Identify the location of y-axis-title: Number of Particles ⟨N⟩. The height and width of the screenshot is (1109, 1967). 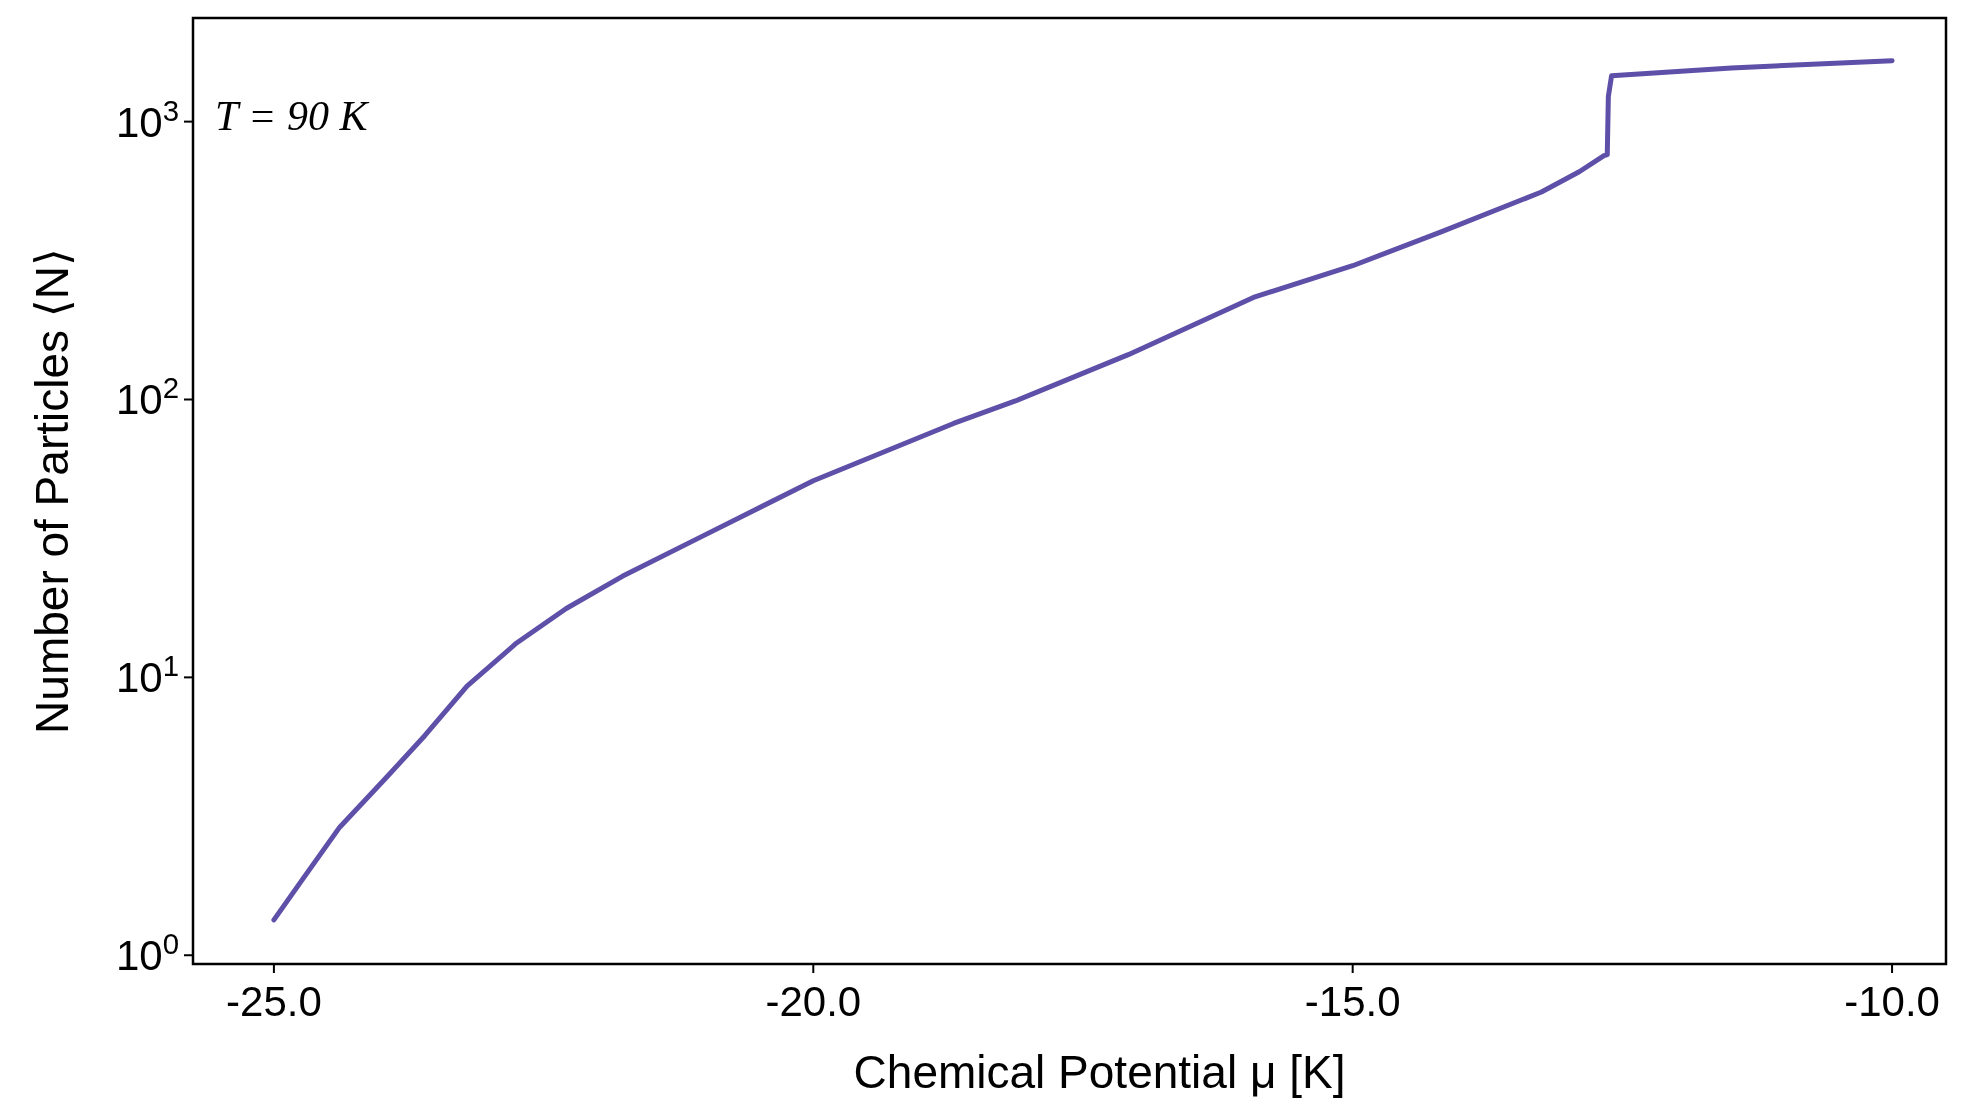
(52, 491).